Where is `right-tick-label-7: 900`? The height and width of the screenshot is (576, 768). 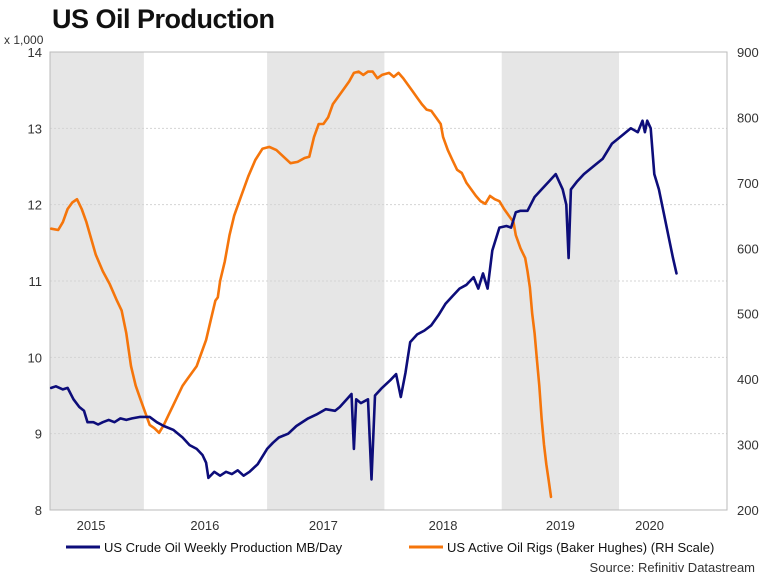 right-tick-label-7: 900 is located at coordinates (748, 52).